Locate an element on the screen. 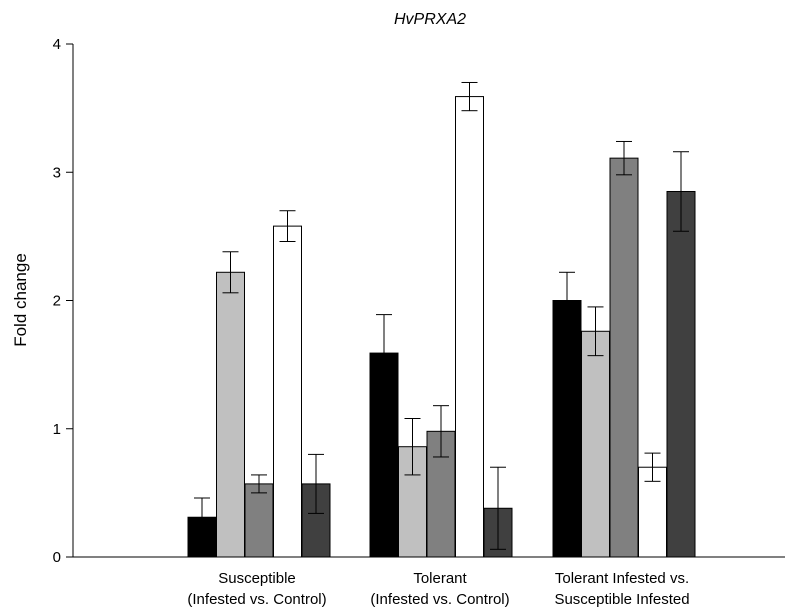 The width and height of the screenshot is (798, 612). category-label: Tolerant Infested vs. is located at coordinates (622, 578).